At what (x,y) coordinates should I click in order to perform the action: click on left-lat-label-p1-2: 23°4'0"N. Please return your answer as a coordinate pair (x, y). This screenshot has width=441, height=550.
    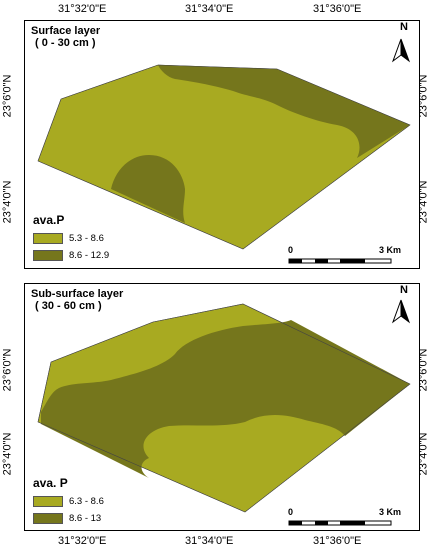
    Looking at the image, I should click on (7, 202).